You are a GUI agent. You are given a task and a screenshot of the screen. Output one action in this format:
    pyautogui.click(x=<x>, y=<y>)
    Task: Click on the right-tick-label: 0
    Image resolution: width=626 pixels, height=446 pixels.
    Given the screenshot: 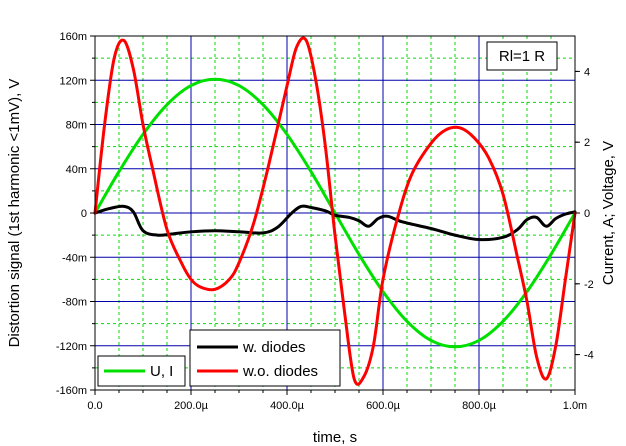 What is the action you would take?
    pyautogui.click(x=587, y=214)
    